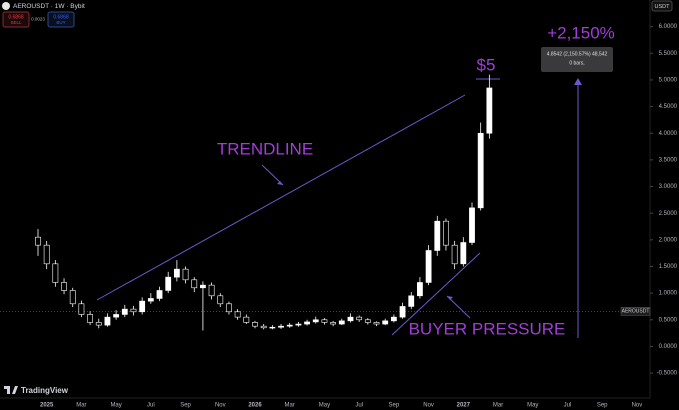  Describe the element at coordinates (458, 307) in the screenshot. I see `buyer-arrow` at that location.